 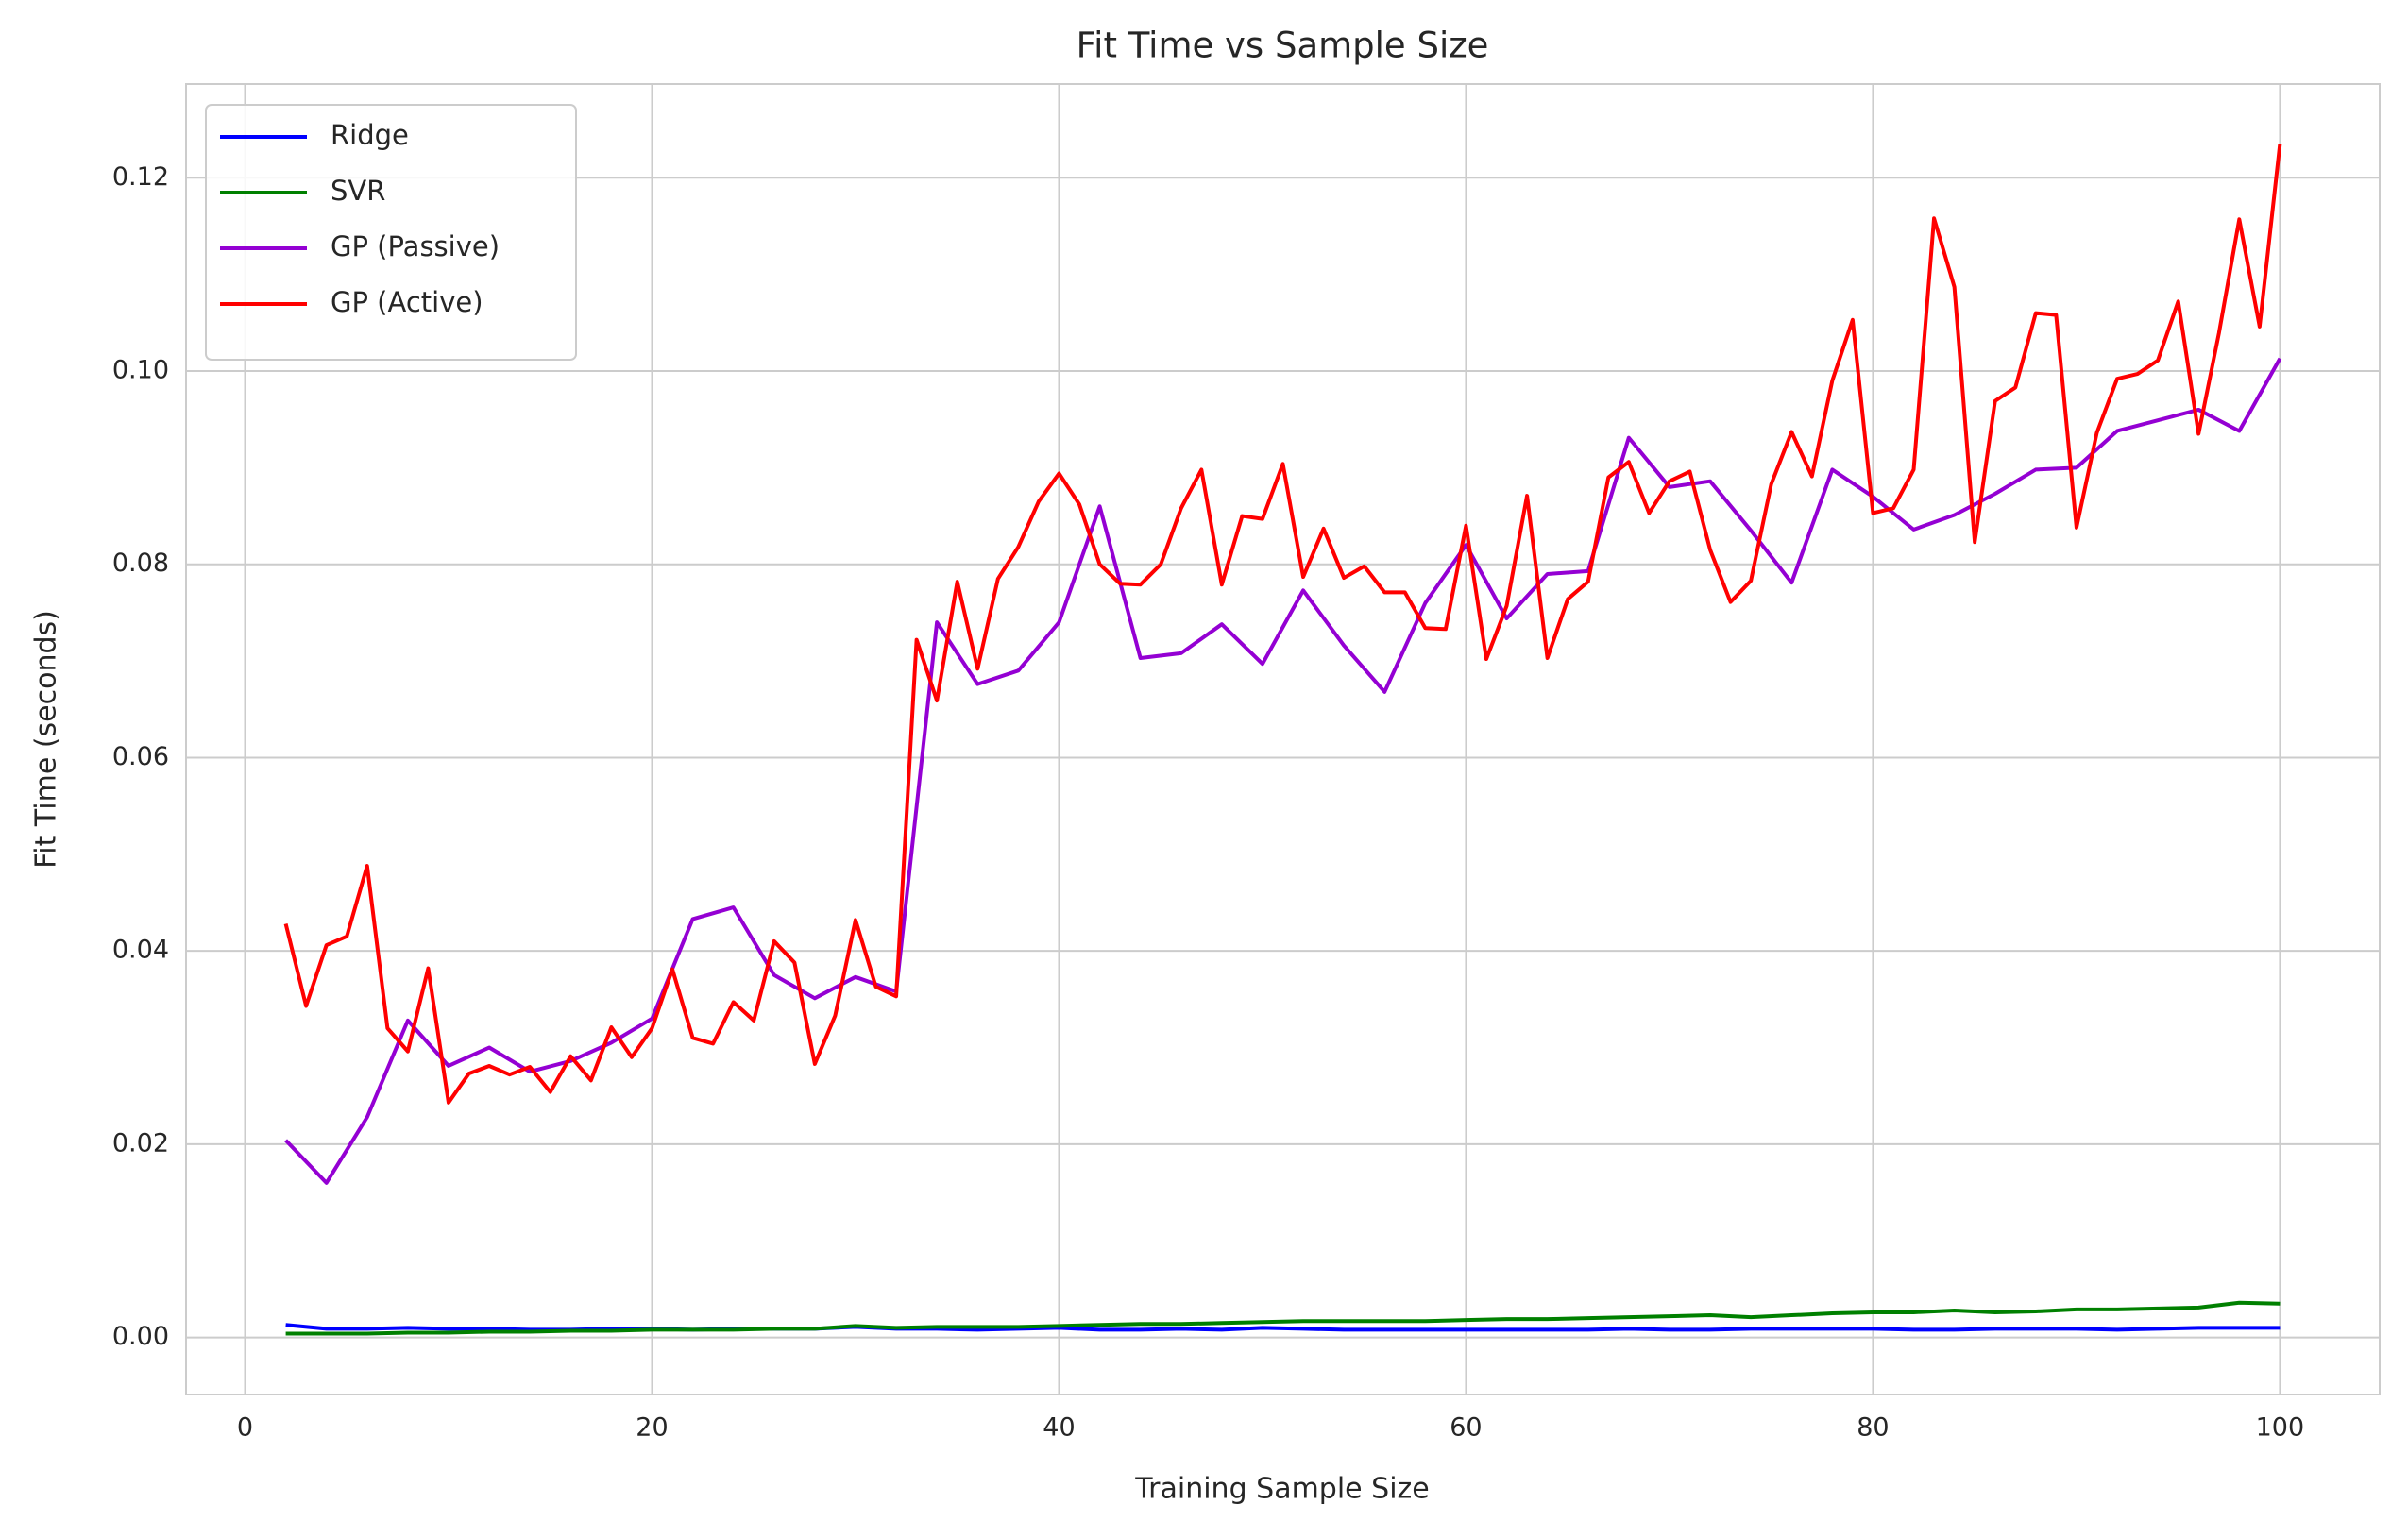 I want to click on chart-title: Fit Time vs Sample Size, so click(x=1283, y=46).